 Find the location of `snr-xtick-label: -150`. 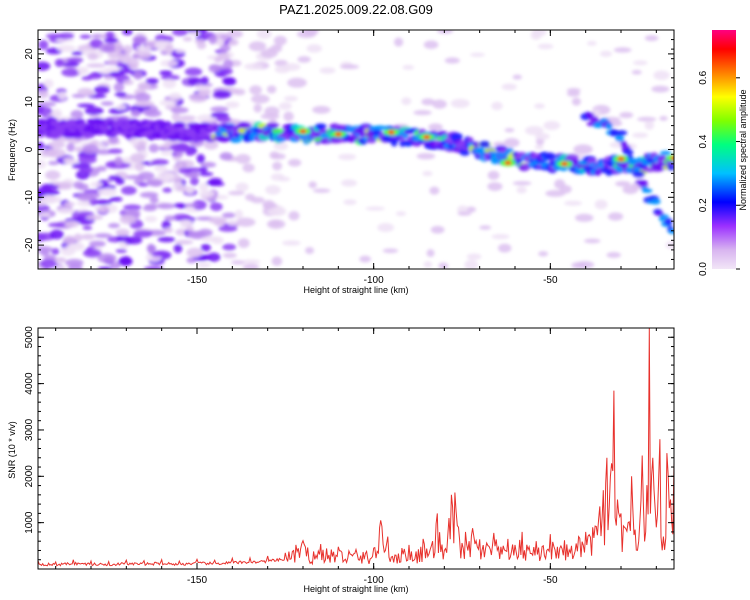

snr-xtick-label: -150 is located at coordinates (197, 580).